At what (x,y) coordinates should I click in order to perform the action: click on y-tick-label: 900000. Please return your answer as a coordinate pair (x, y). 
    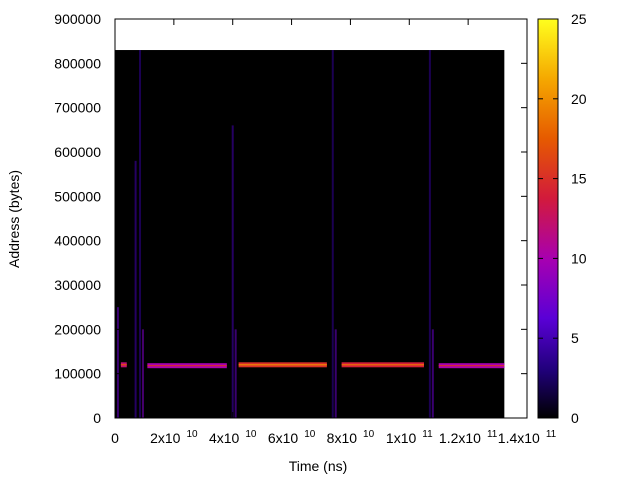
    Looking at the image, I should click on (77, 19).